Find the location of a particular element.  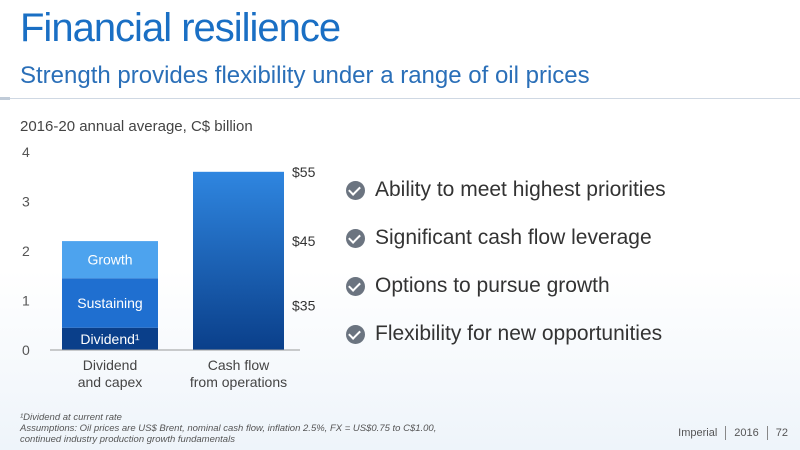

y-tick-label: 0 is located at coordinates (26, 350).